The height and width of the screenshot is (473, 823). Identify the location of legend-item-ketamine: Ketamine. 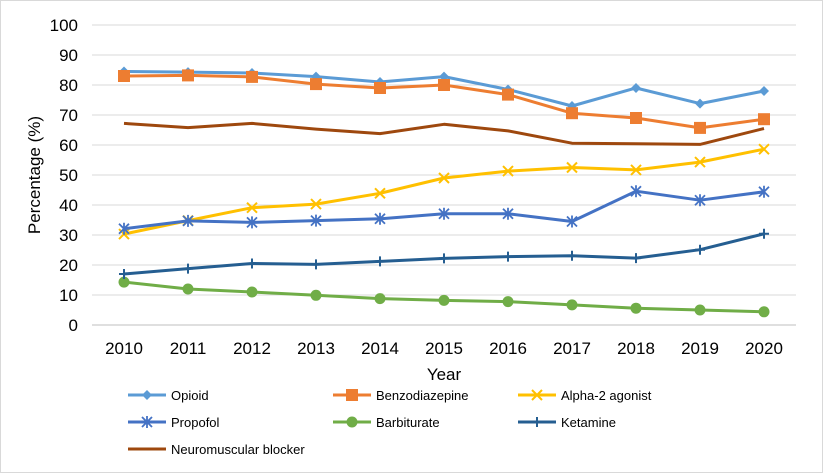
(567, 422).